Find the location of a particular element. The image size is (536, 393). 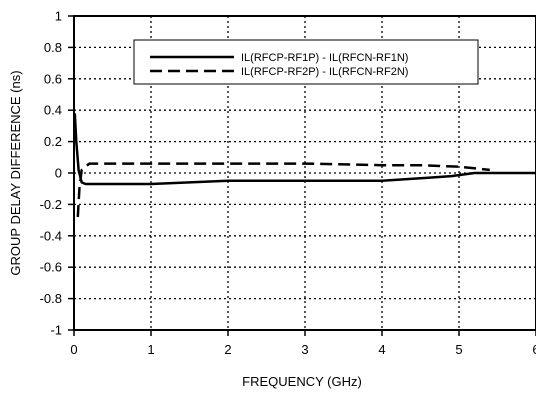

y-tick-label: 0.2 is located at coordinates (53, 141).